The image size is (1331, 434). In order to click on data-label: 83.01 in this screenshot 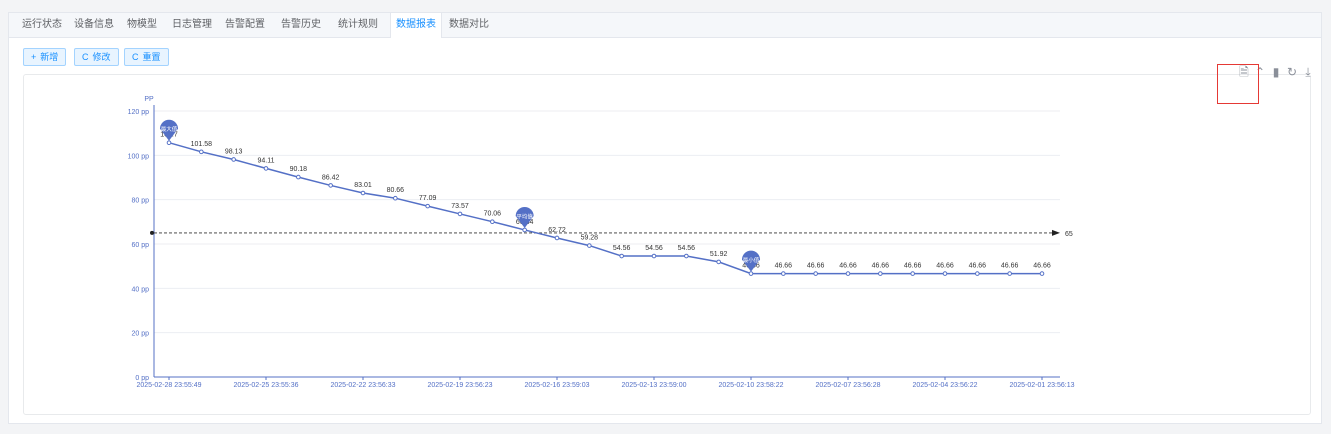, I will do `click(363, 185)`.